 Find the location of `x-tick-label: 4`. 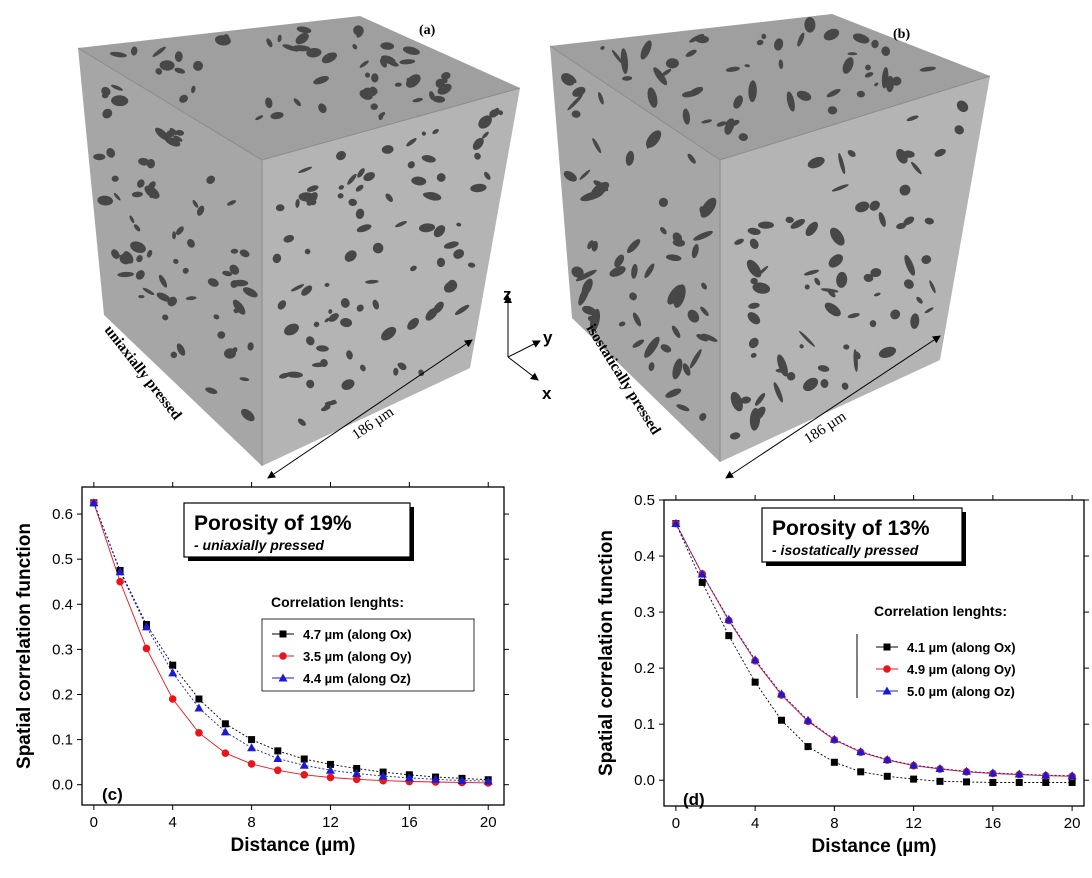

x-tick-label: 4 is located at coordinates (173, 822).